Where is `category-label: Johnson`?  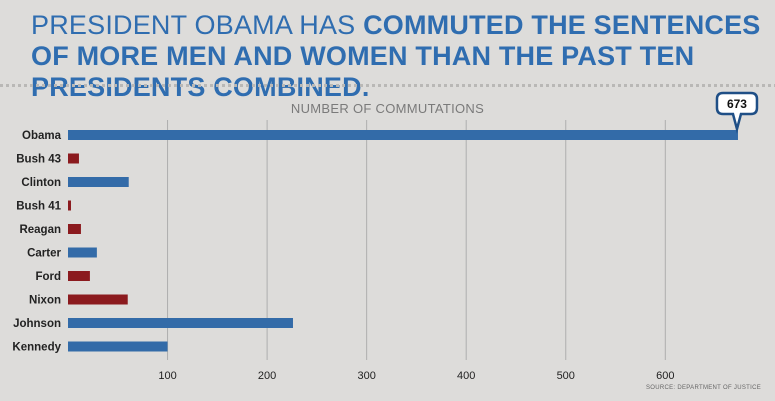 category-label: Johnson is located at coordinates (37, 324).